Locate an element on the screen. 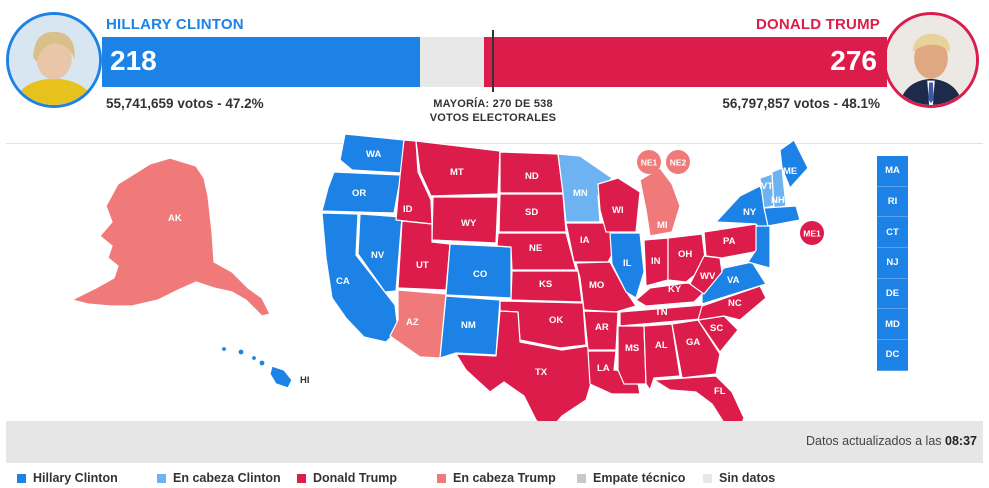 This screenshot has width=989, height=488. state-AZ is located at coordinates (418, 324).